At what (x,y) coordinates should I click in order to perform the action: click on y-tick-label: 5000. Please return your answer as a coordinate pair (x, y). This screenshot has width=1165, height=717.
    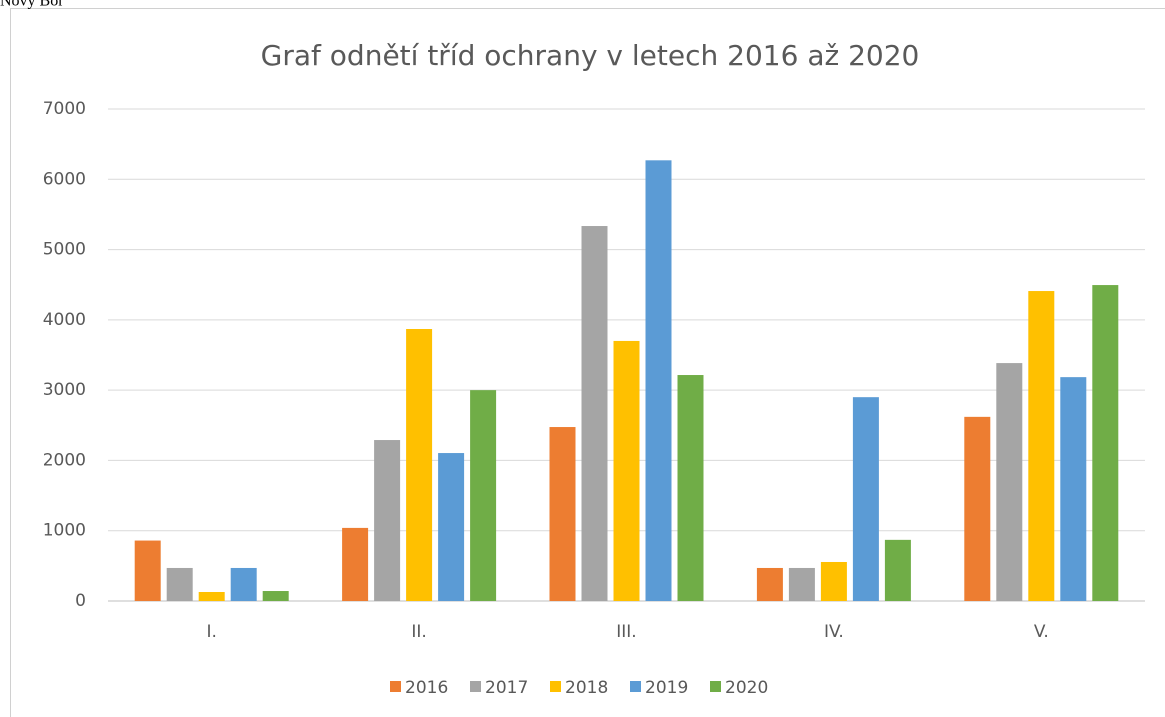
    Looking at the image, I should click on (64, 250).